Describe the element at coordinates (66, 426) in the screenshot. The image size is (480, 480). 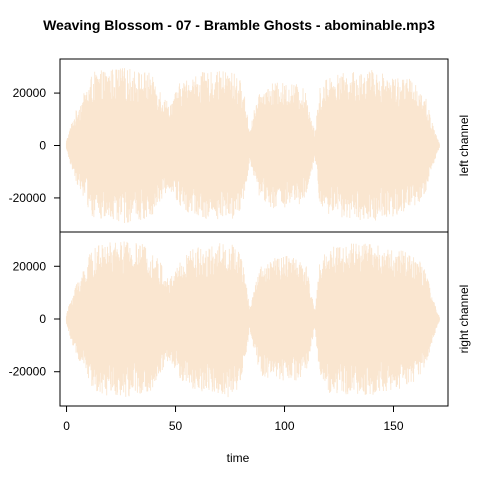
I see `x-tick-label: 0` at that location.